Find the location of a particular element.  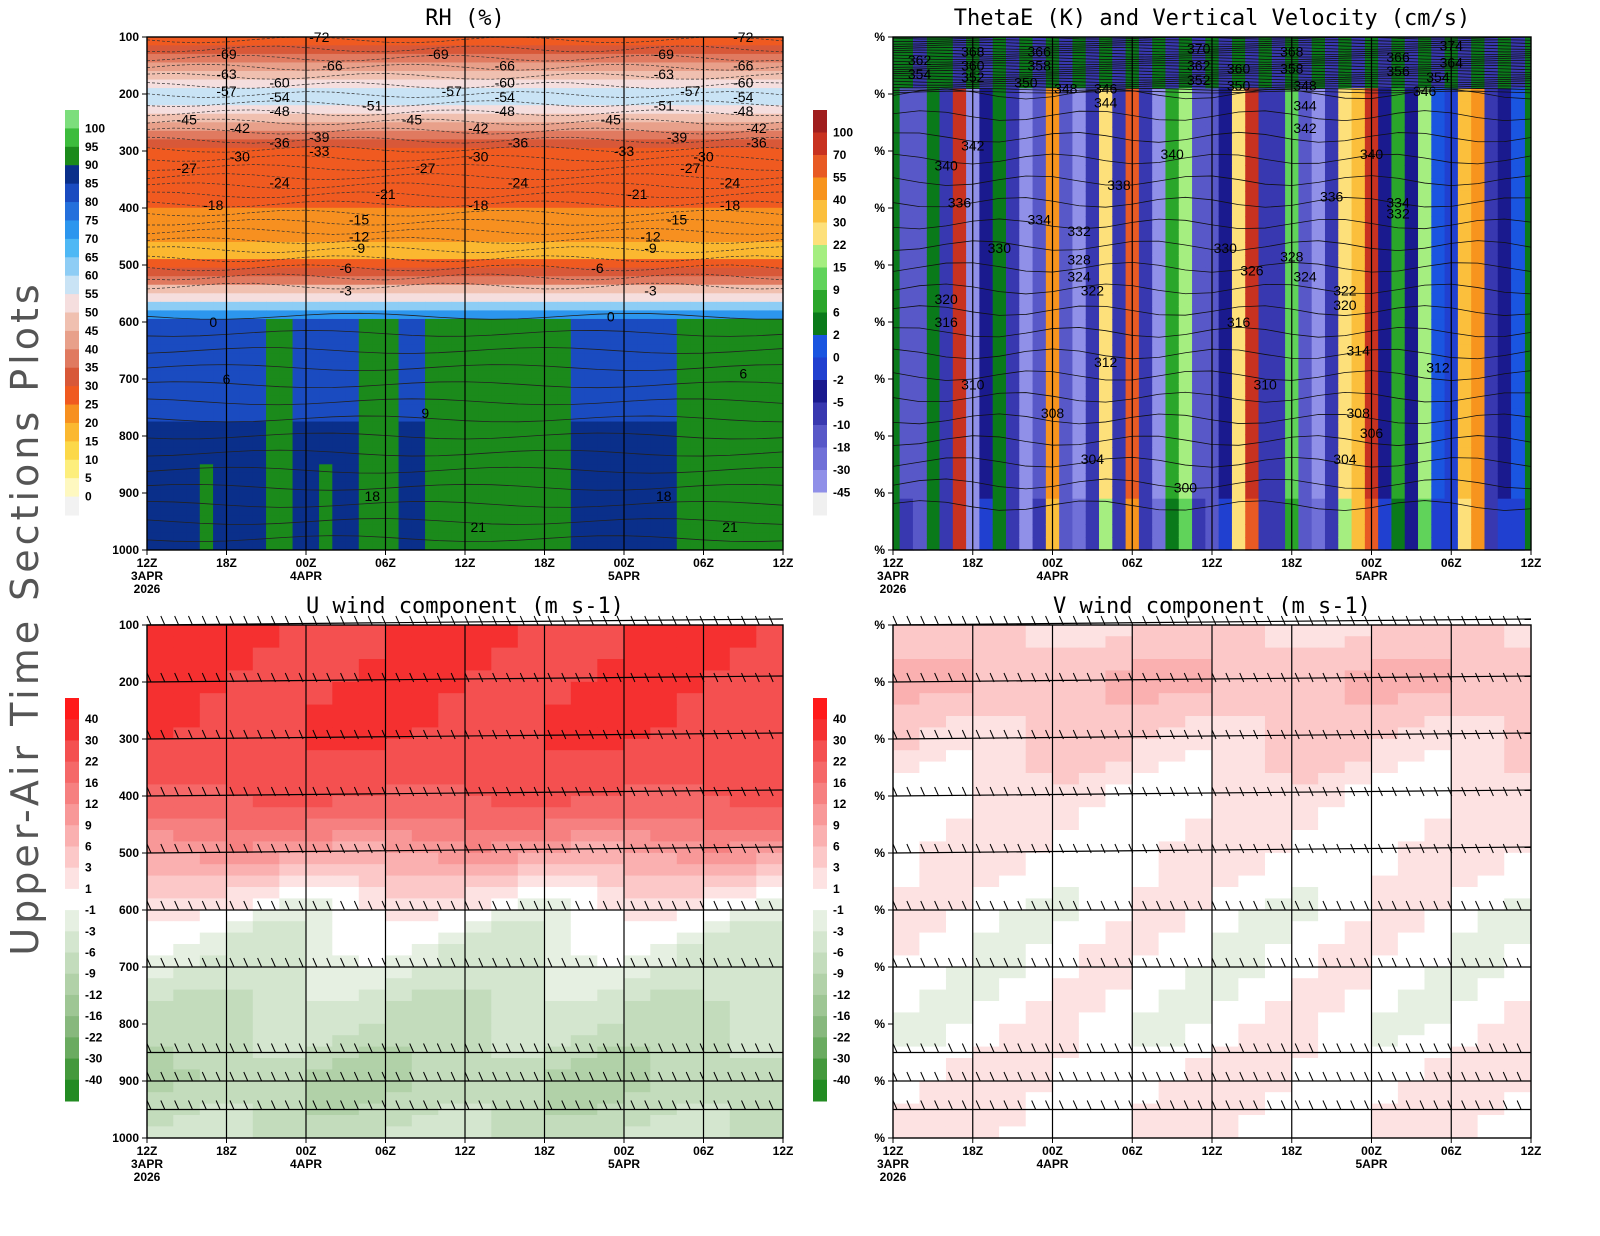

temperature-contour-label: -69 is located at coordinates (664, 54).